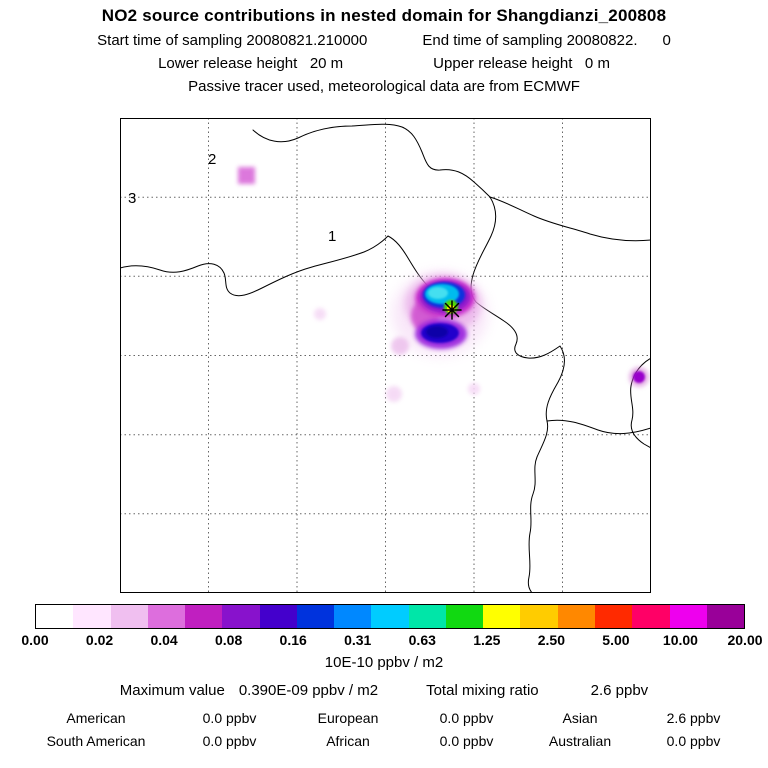 The height and width of the screenshot is (768, 768). What do you see at coordinates (358, 640) in the screenshot?
I see `colorbar-tick-label: 0.31` at bounding box center [358, 640].